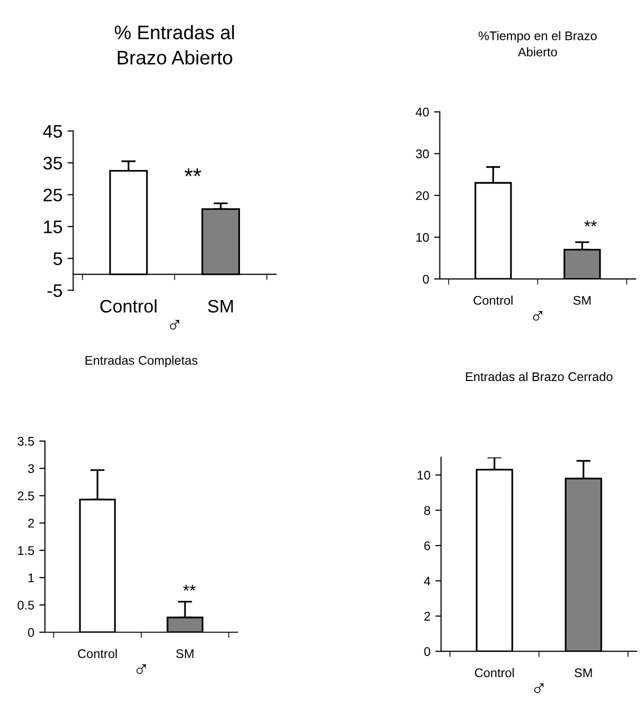 This screenshot has width=642, height=708. Describe the element at coordinates (57, 259) in the screenshot. I see `y-tick-label: 5` at that location.